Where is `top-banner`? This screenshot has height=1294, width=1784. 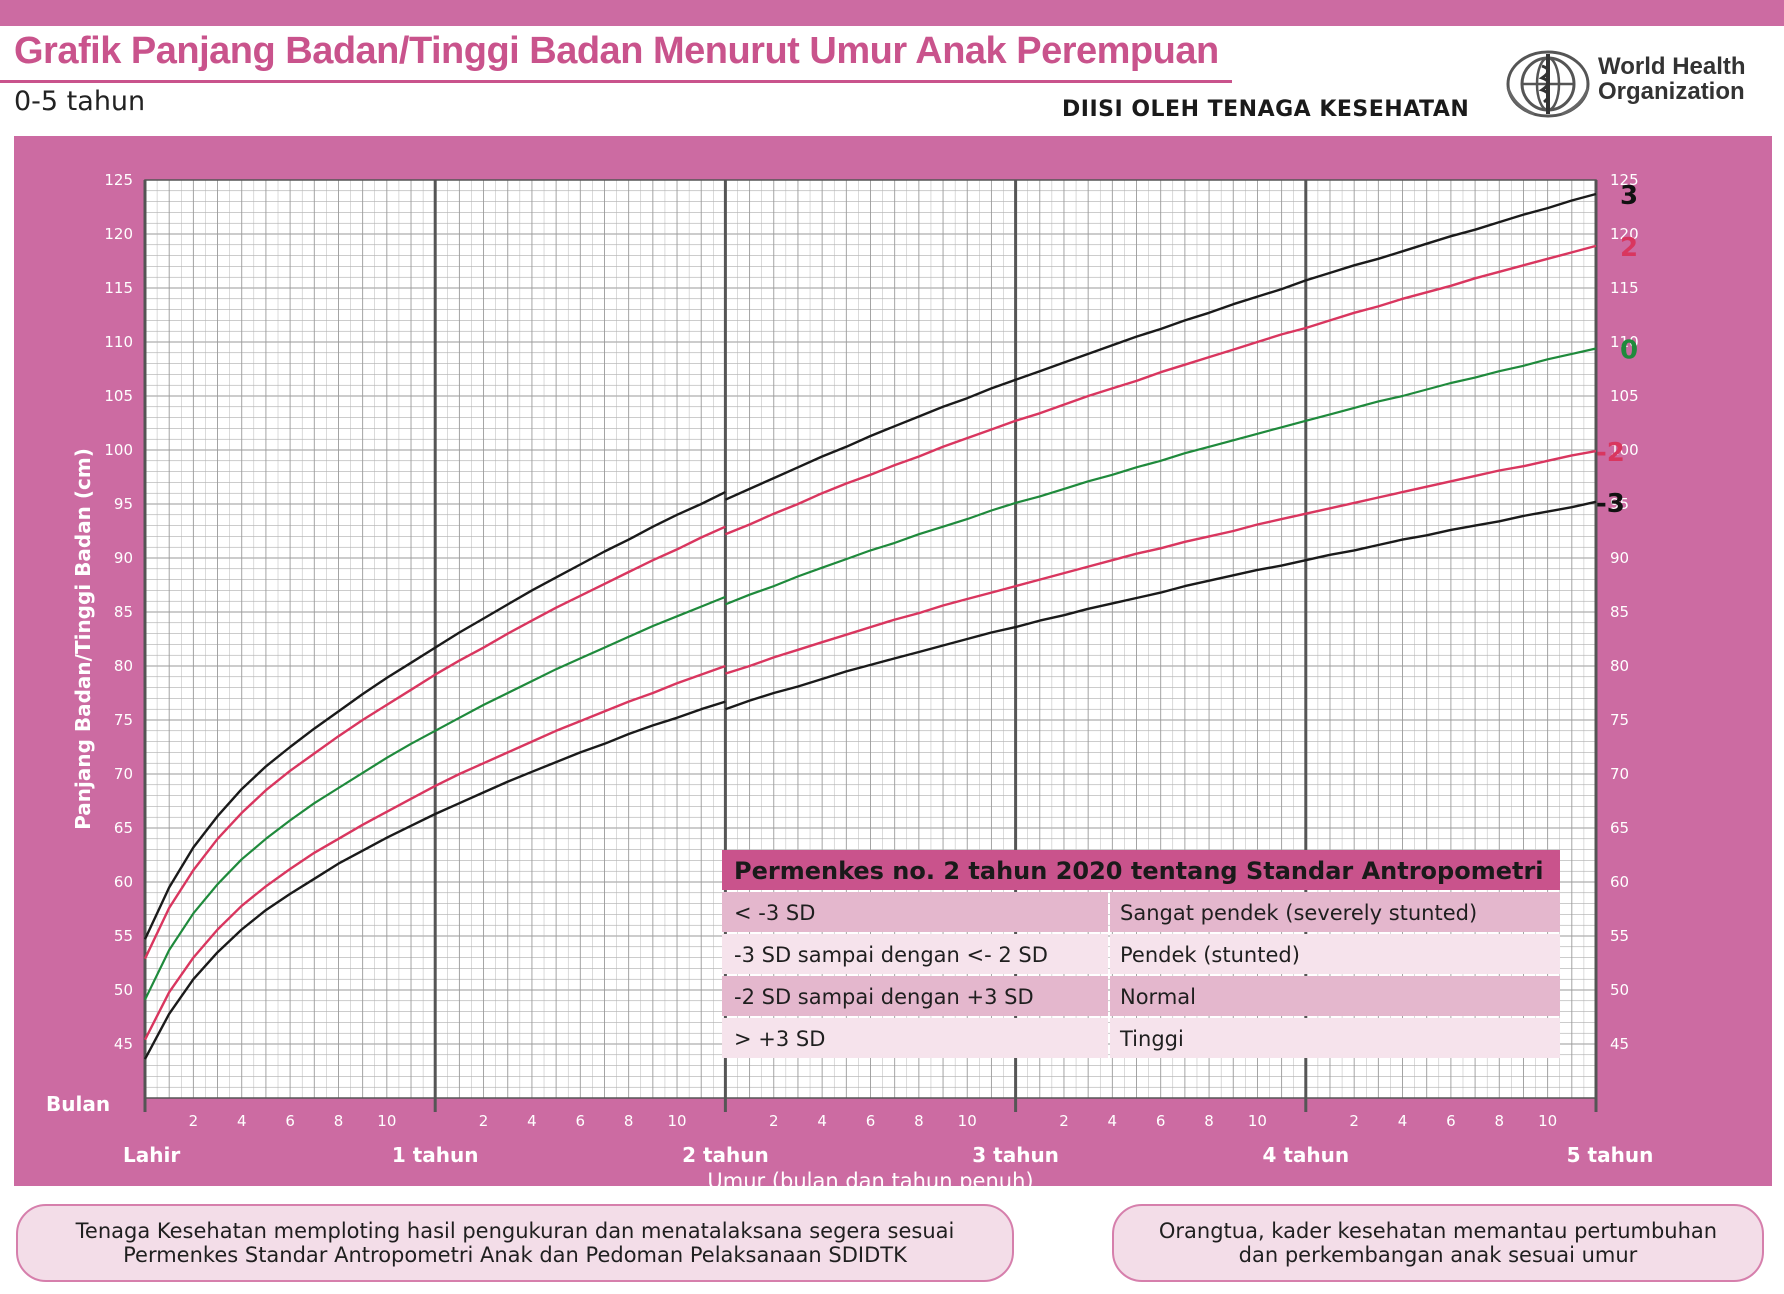
top-banner is located at coordinates (892, 13).